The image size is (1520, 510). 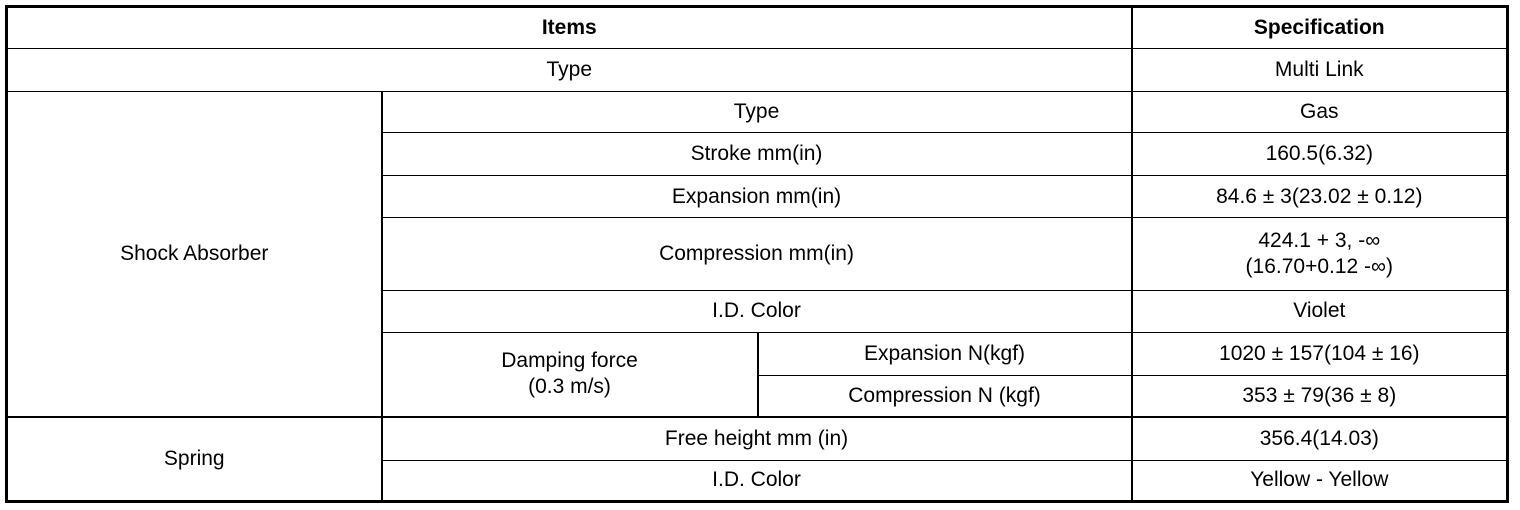 What do you see at coordinates (1319, 111) in the screenshot?
I see `shock-type-value: Gas` at bounding box center [1319, 111].